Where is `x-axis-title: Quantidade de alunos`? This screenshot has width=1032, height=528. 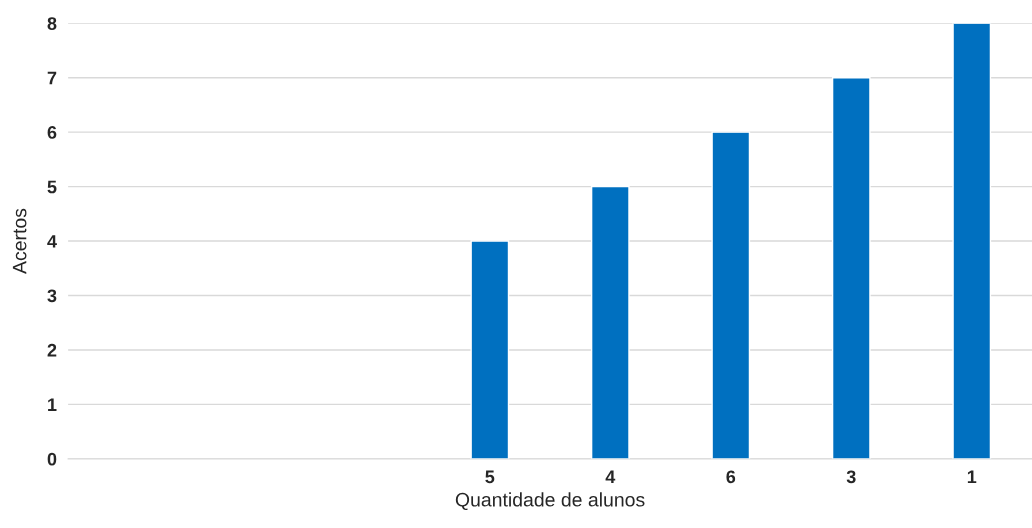
x-axis-title: Quantidade de alunos is located at coordinates (550, 501).